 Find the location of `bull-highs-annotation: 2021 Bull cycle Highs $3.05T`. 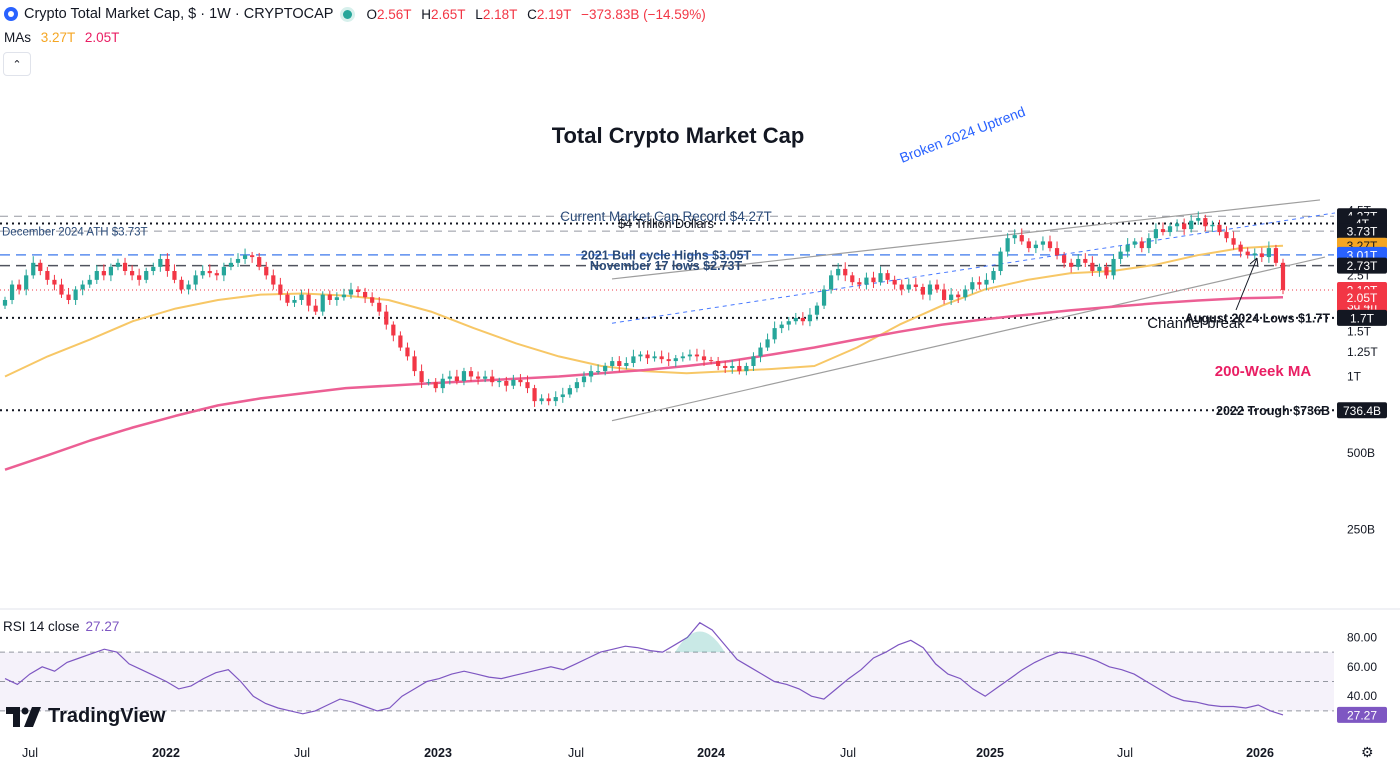

bull-highs-annotation: 2021 Bull cycle Highs $3.05T is located at coordinates (666, 255).